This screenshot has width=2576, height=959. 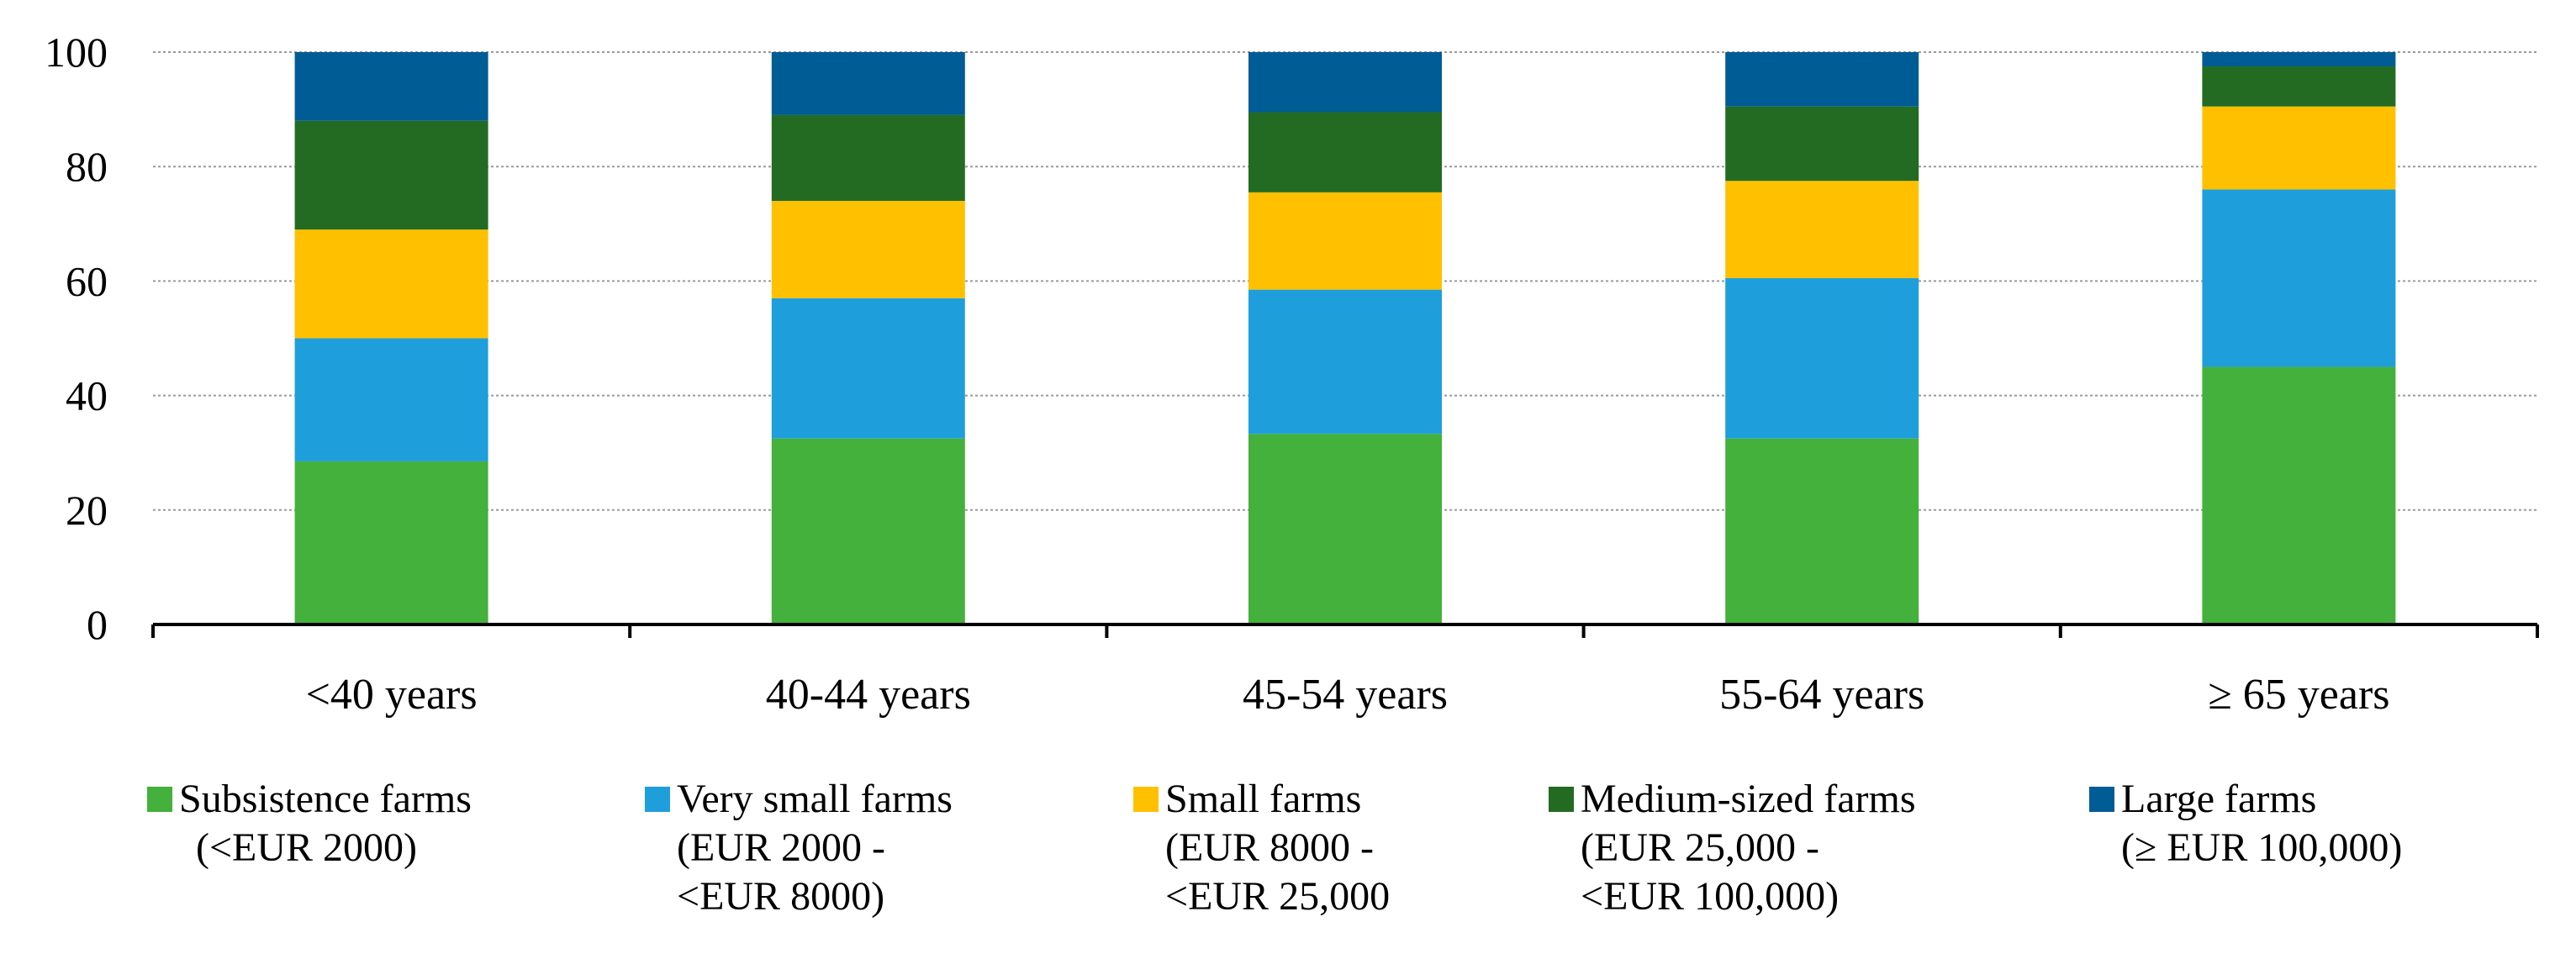 What do you see at coordinates (76, 52) in the screenshot?
I see `y-tick-label-100: 100` at bounding box center [76, 52].